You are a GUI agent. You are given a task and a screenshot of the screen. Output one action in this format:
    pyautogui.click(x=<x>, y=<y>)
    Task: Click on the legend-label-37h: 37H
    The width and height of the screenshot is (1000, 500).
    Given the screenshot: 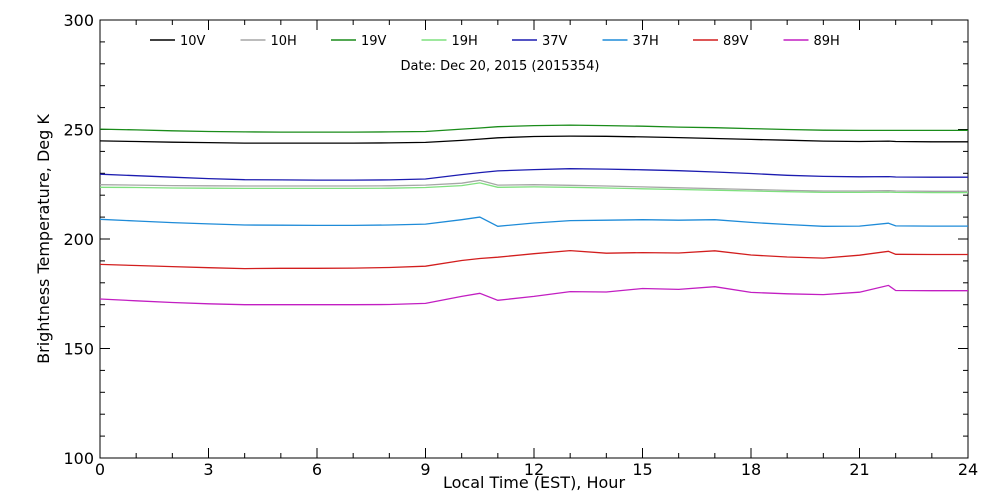 What is the action you would take?
    pyautogui.click(x=646, y=41)
    